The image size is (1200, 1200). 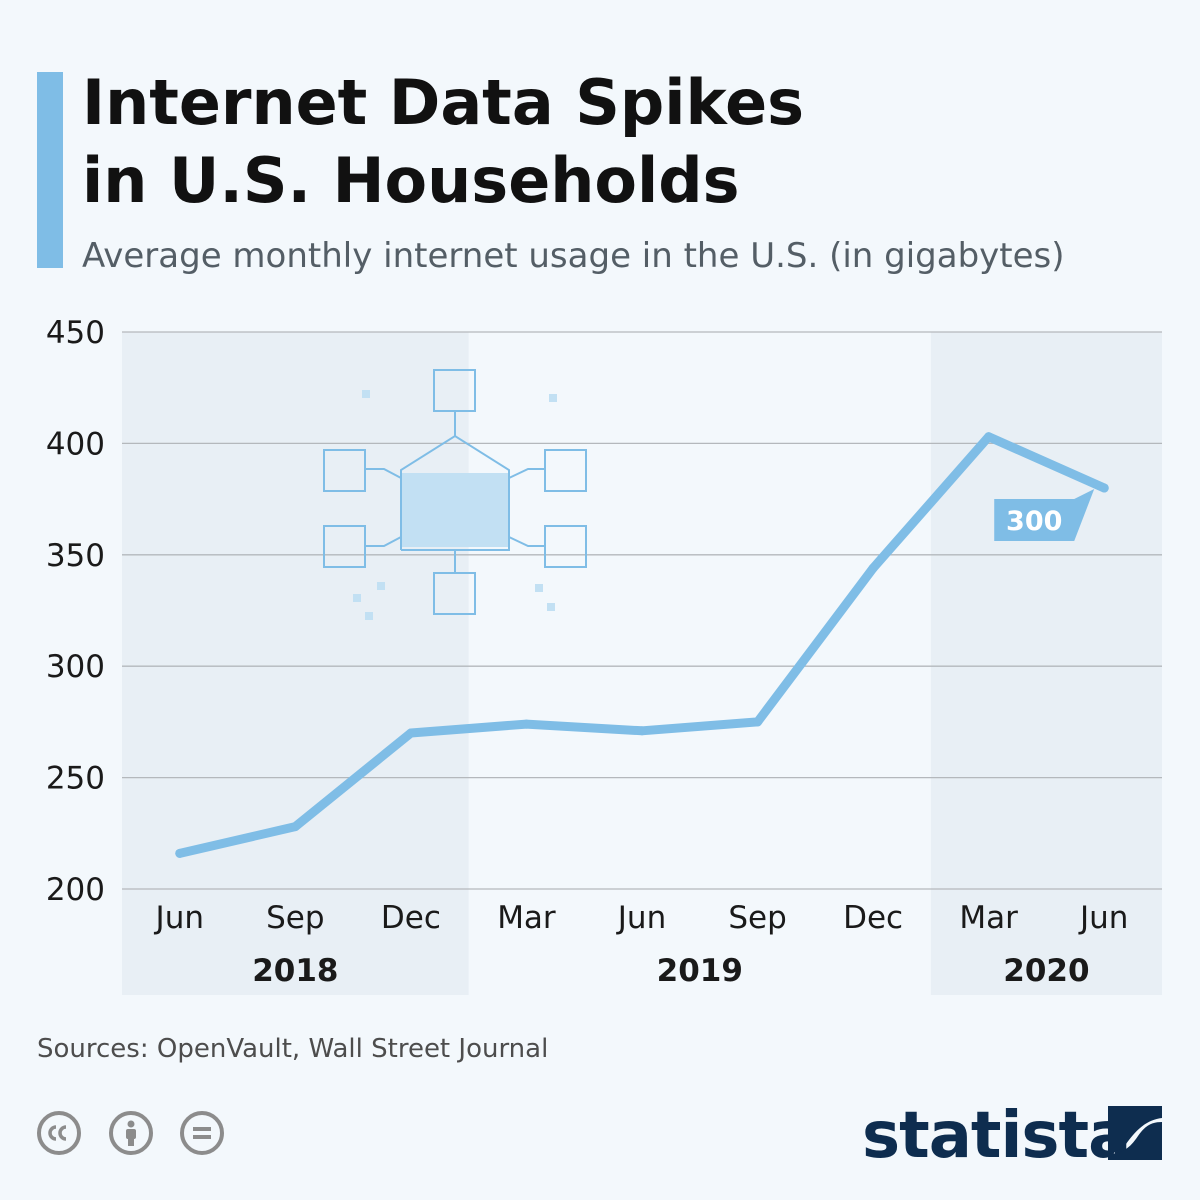 What do you see at coordinates (75, 444) in the screenshot?
I see `y-tick-label: 400` at bounding box center [75, 444].